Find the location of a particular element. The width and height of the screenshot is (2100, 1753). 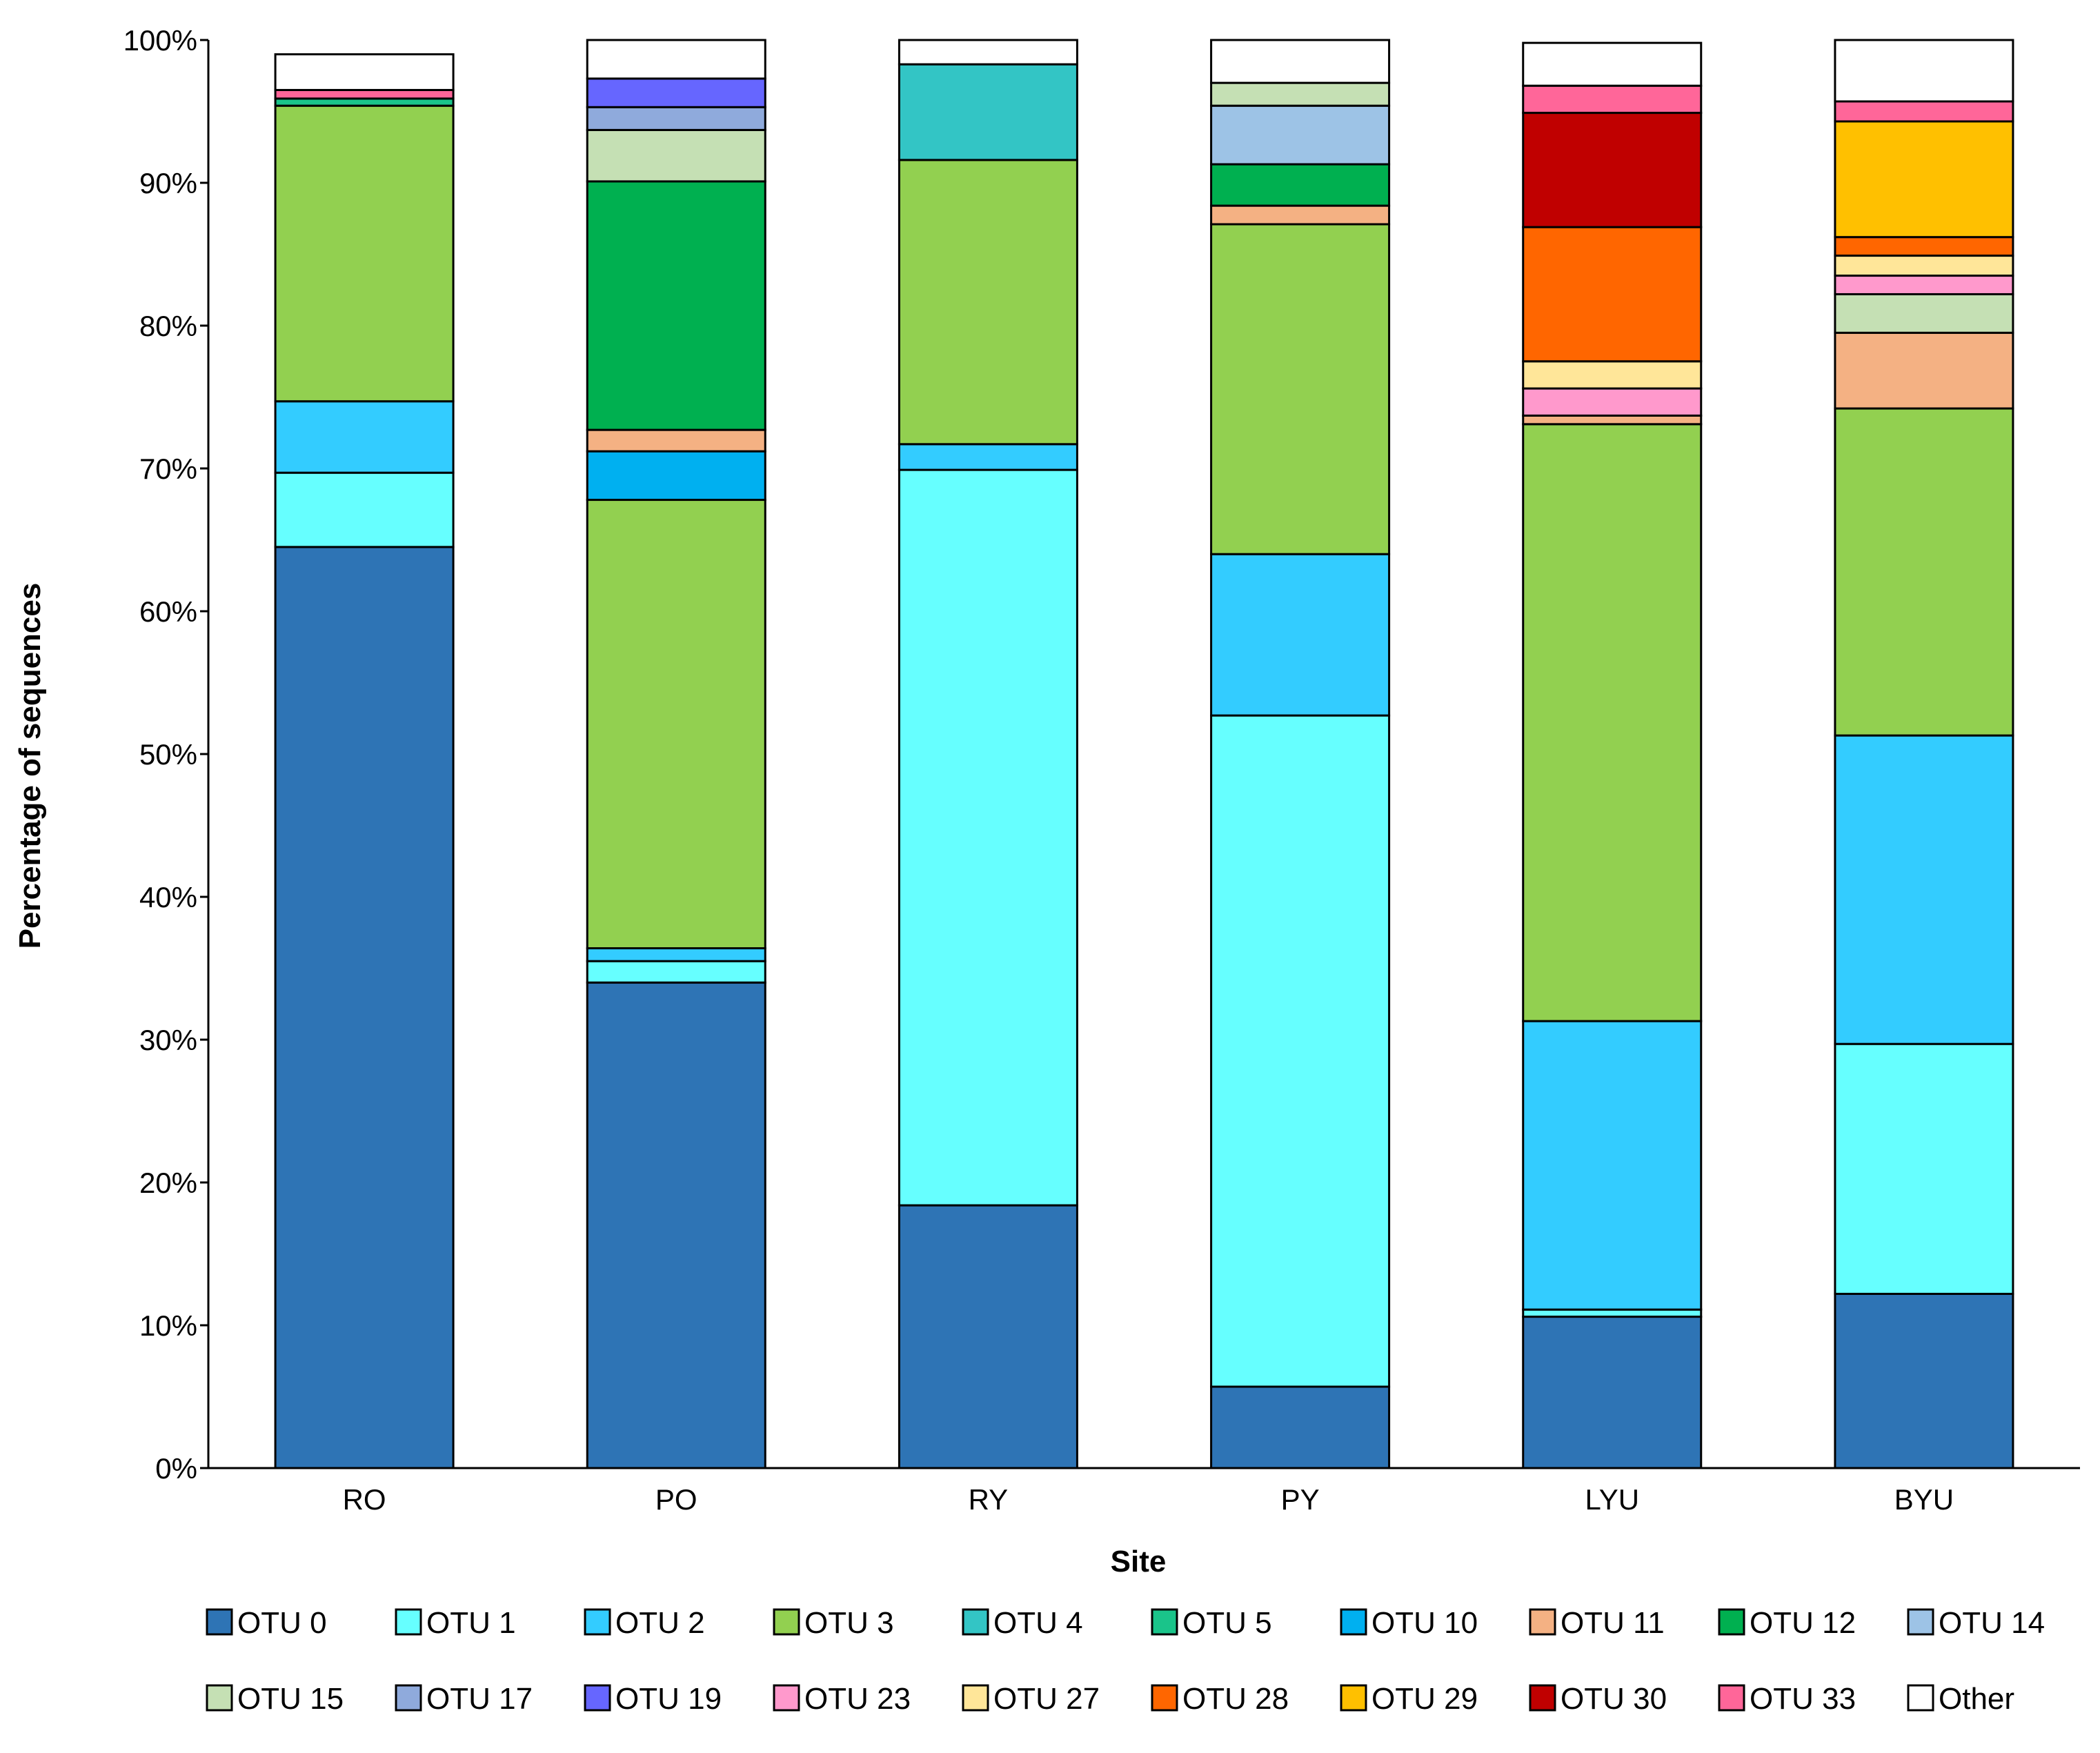

legend-item-otu-27: OTU 27 is located at coordinates (1031, 1699).